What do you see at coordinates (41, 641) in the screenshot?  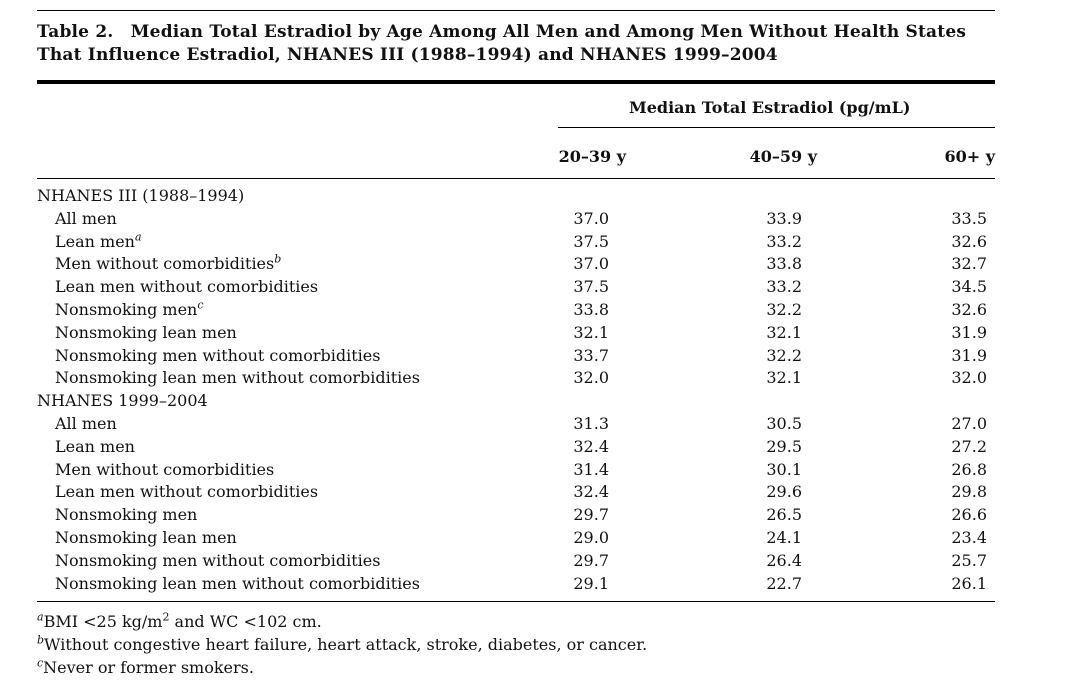 I see `footnote-mark: b` at bounding box center [41, 641].